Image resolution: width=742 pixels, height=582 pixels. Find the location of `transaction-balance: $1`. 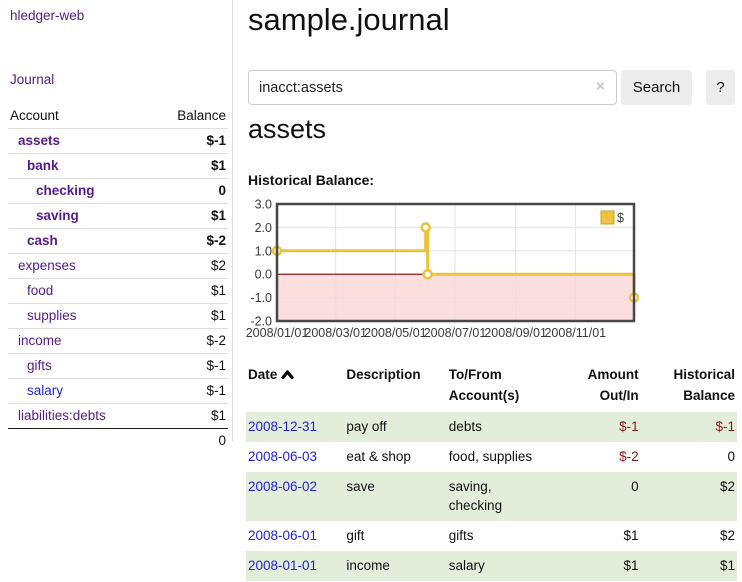

transaction-balance: $1 is located at coordinates (727, 565).